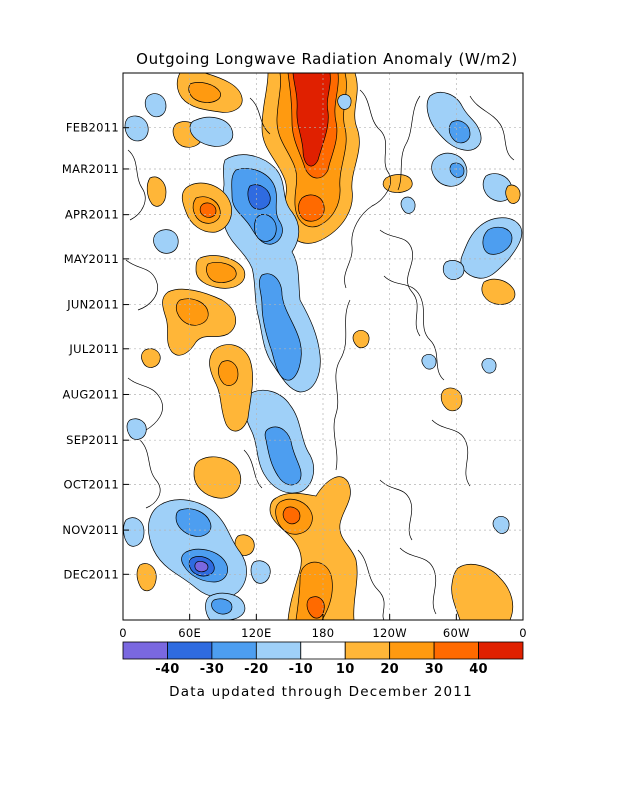 The height and width of the screenshot is (800, 618). Describe the element at coordinates (167, 669) in the screenshot. I see `colorbar-label: -40` at that location.